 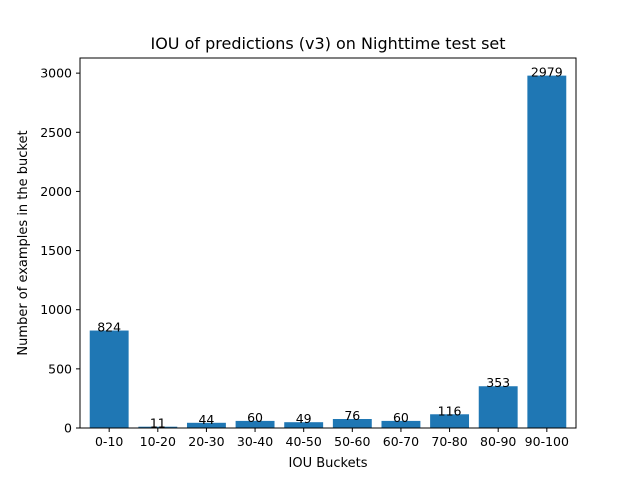 I want to click on data-label-10-20: 11, so click(x=158, y=423).